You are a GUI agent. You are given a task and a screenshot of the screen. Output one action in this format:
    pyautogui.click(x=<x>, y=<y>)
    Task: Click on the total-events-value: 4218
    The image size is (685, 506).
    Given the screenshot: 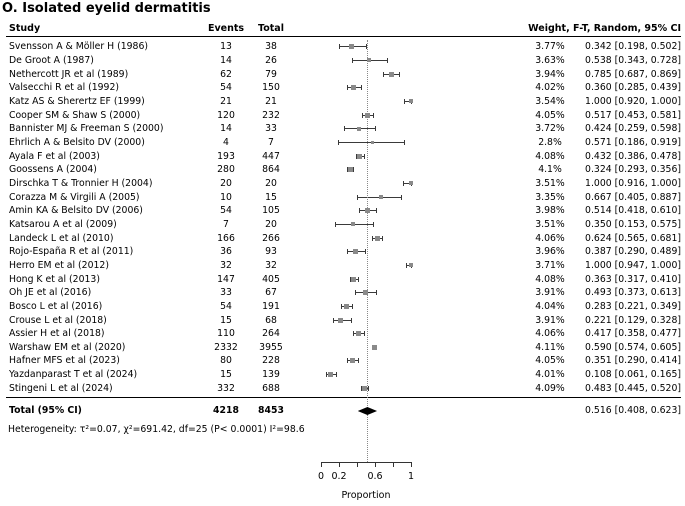 What is the action you would take?
    pyautogui.click(x=226, y=410)
    